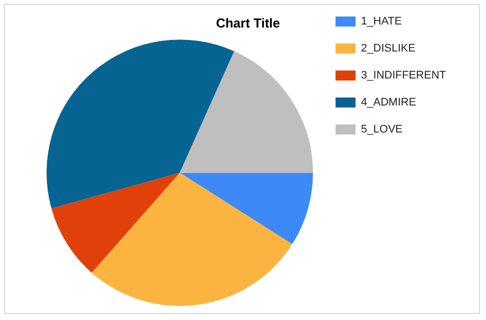 This screenshot has width=486, height=320. I want to click on legend-label: 2_DISLIKE, so click(388, 48).